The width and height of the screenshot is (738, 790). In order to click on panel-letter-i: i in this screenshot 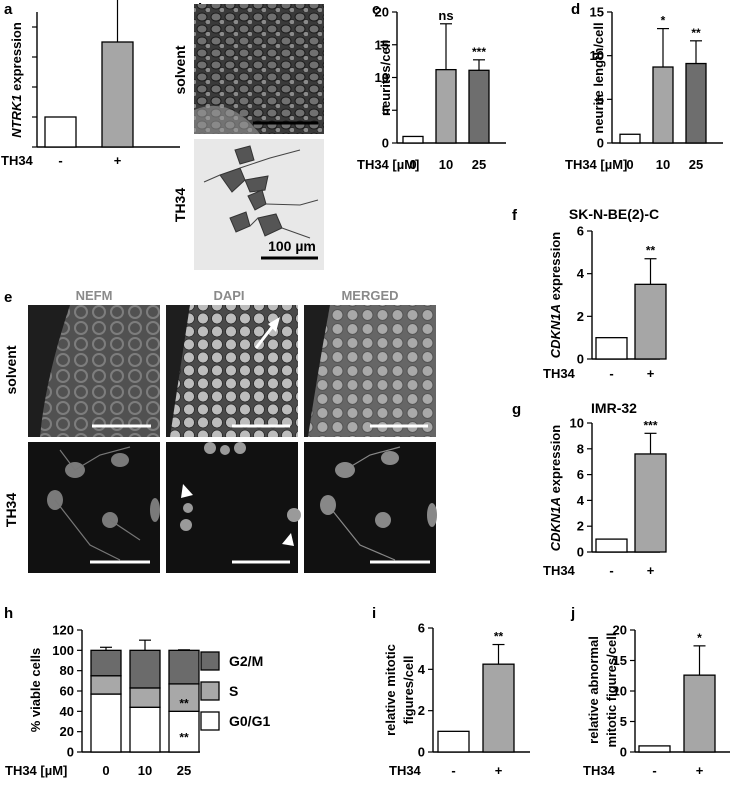, I will do `click(374, 613)`.